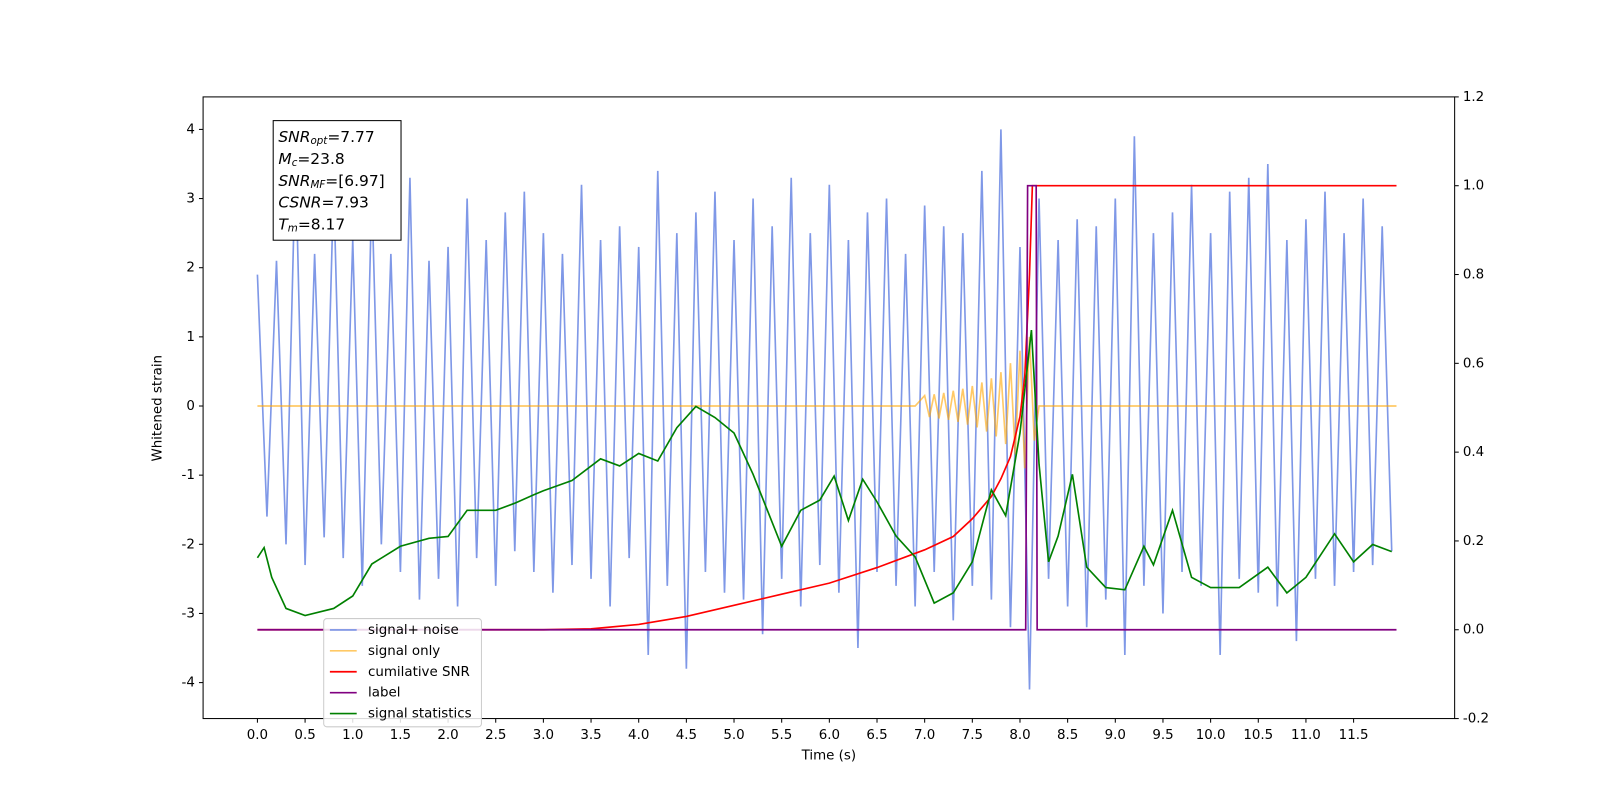  What do you see at coordinates (876, 735) in the screenshot?
I see `x-tick-label: 6.5` at bounding box center [876, 735].